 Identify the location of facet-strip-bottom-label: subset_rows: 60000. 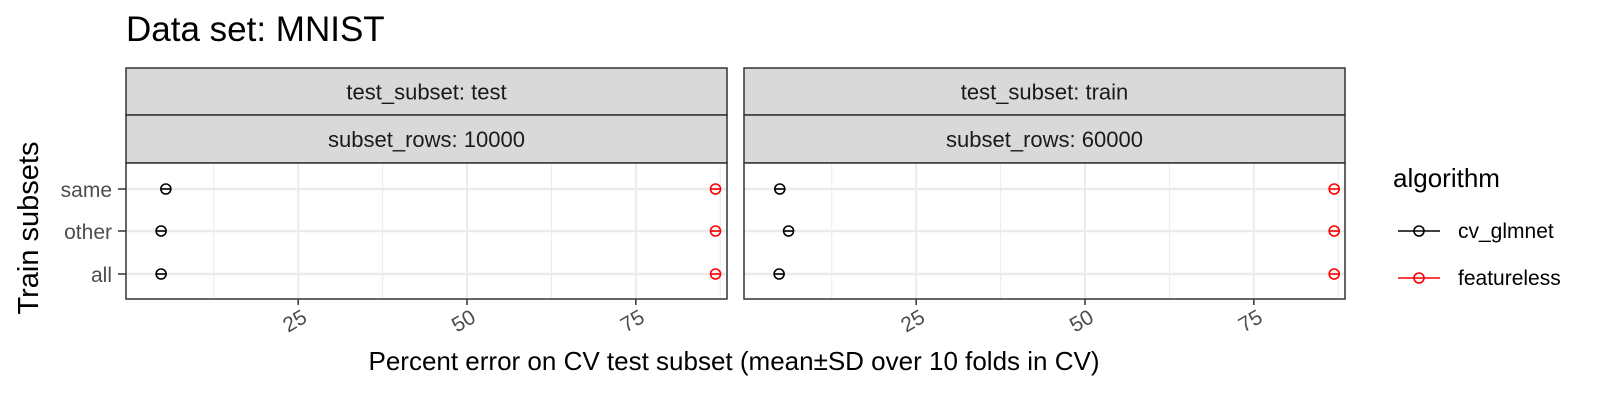
(1044, 139).